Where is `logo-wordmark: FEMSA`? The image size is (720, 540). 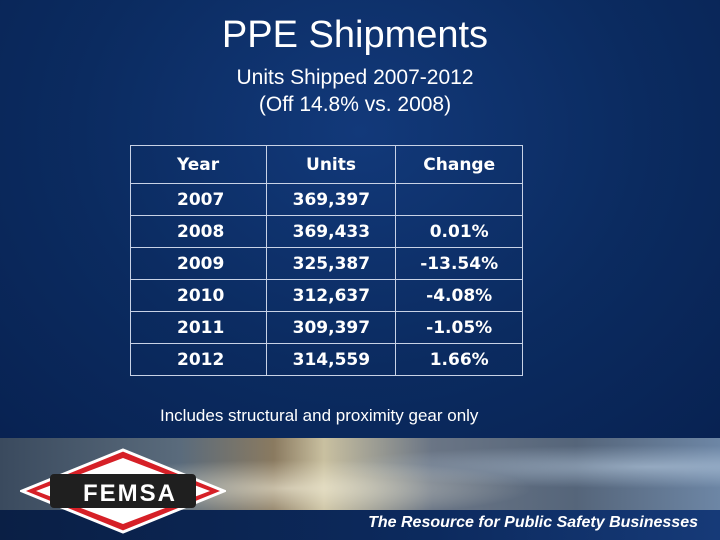
logo-wordmark: FEMSA is located at coordinates (130, 493).